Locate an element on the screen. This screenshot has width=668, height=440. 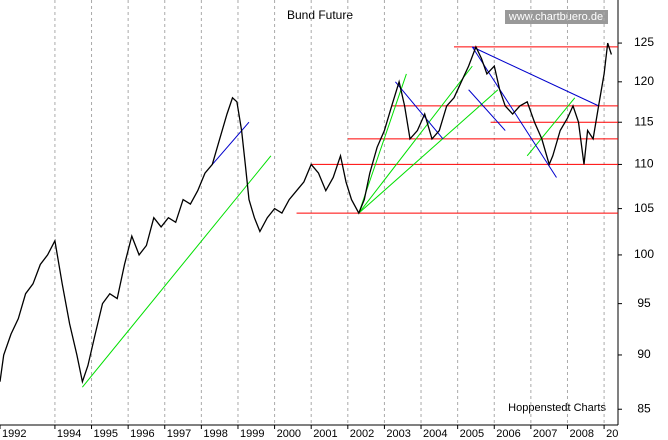
x-tick-label: 1994 is located at coordinates (69, 434).